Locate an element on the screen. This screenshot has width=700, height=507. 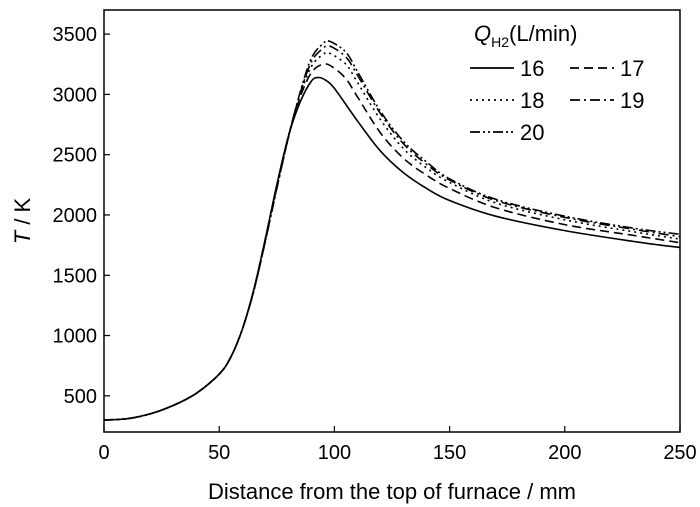
y-axis-label: T / K is located at coordinates (22, 220).